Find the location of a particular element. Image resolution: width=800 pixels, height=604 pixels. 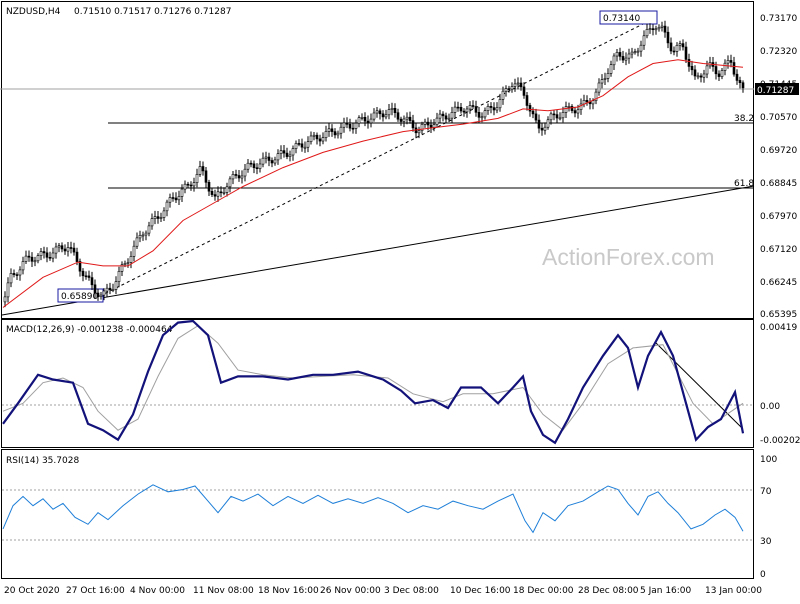

price-tick-label: 0.65395 is located at coordinates (778, 315).